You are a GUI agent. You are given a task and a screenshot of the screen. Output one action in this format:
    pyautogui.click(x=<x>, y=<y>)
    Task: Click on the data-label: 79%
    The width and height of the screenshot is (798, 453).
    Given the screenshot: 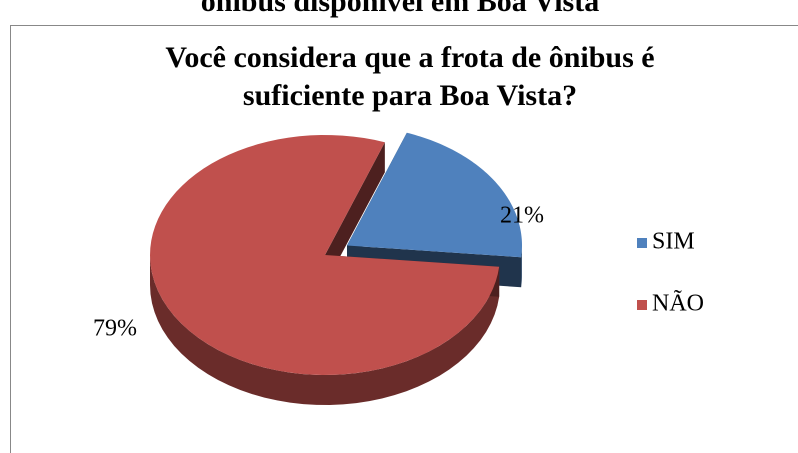 What is the action you would take?
    pyautogui.click(x=115, y=329)
    